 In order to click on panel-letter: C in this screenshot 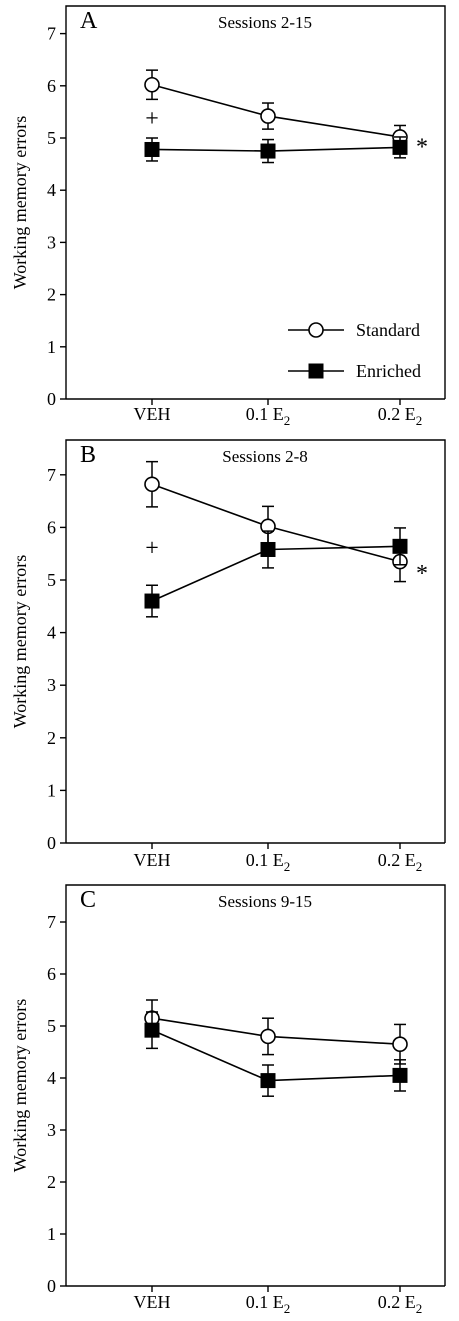, I will do `click(88, 900)`.